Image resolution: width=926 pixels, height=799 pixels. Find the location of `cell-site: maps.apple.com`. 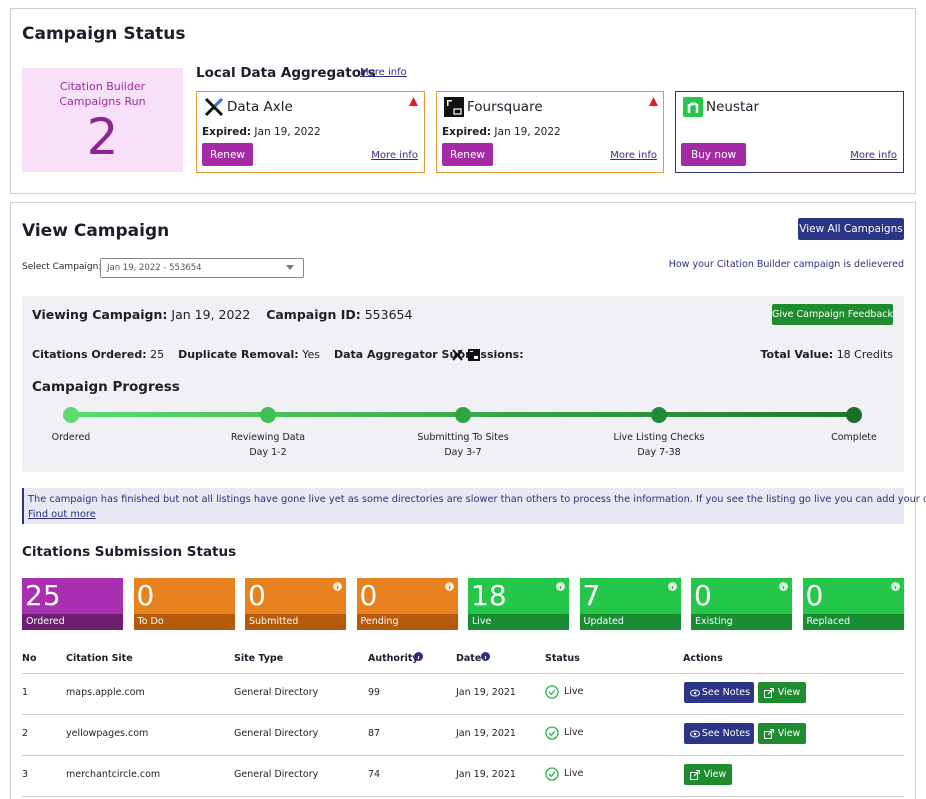

cell-site: maps.apple.com is located at coordinates (105, 692).